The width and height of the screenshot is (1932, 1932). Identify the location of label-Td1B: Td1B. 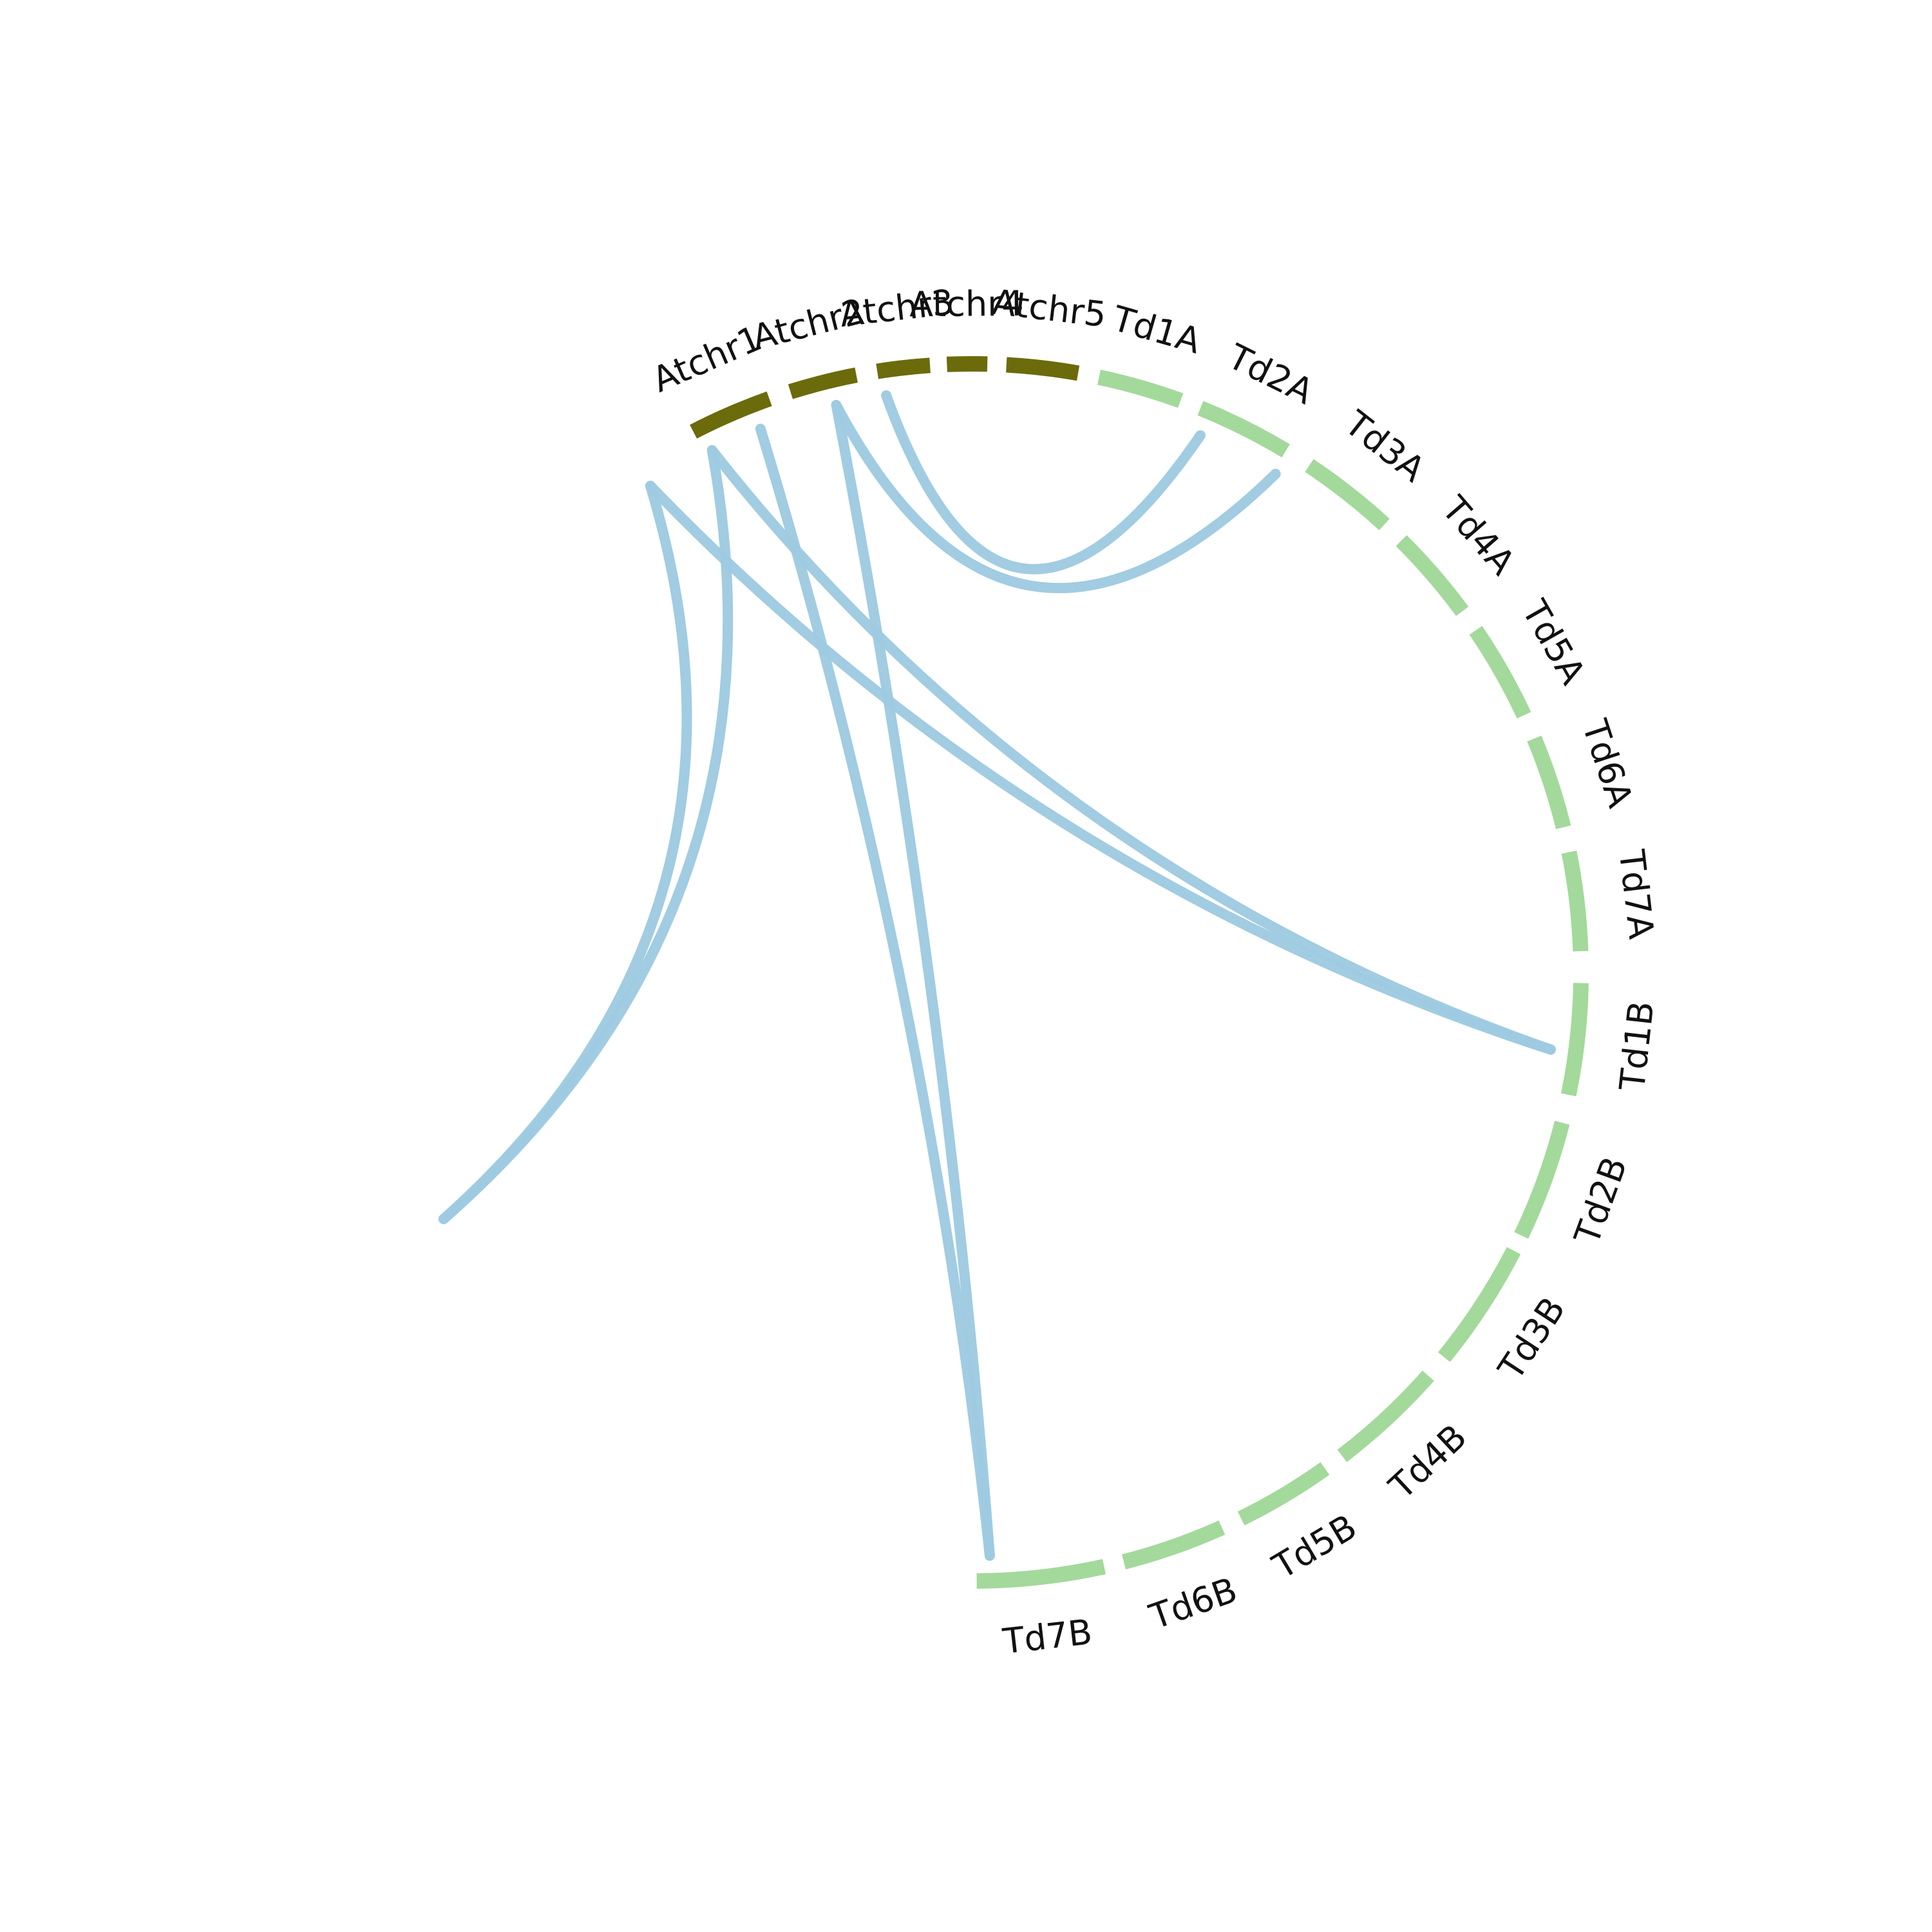
(1637, 1046).